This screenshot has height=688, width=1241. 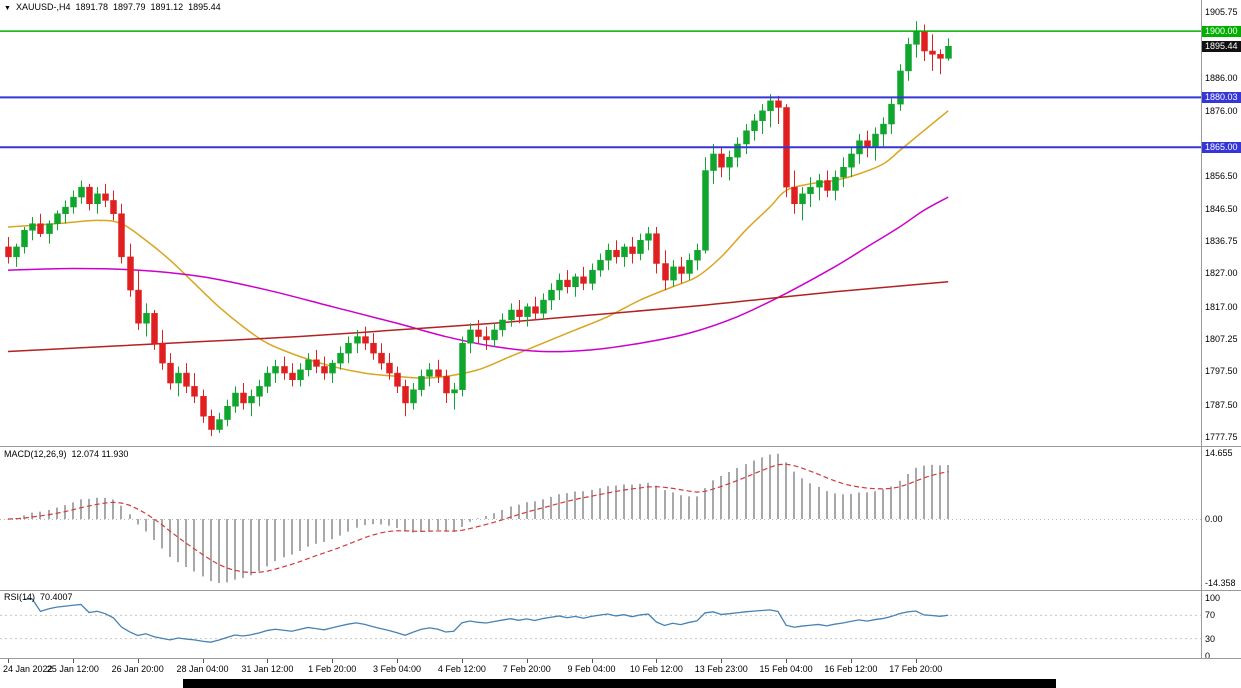 I want to click on price-axis-label: 1777.75, so click(x=1221, y=437).